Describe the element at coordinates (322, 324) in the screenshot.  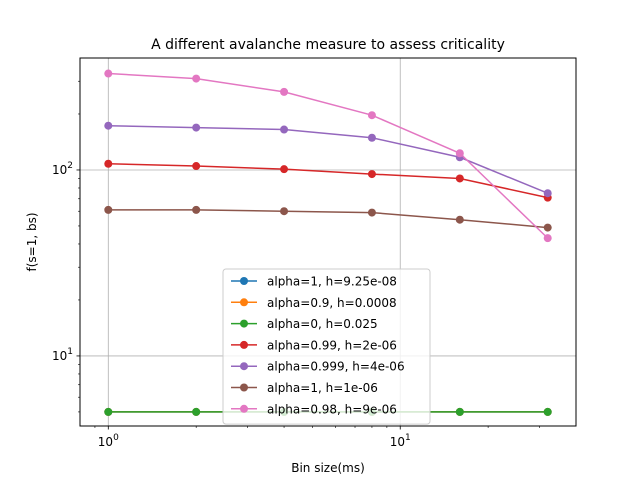
I see `legend-label: alpha=0, h=0.025` at that location.